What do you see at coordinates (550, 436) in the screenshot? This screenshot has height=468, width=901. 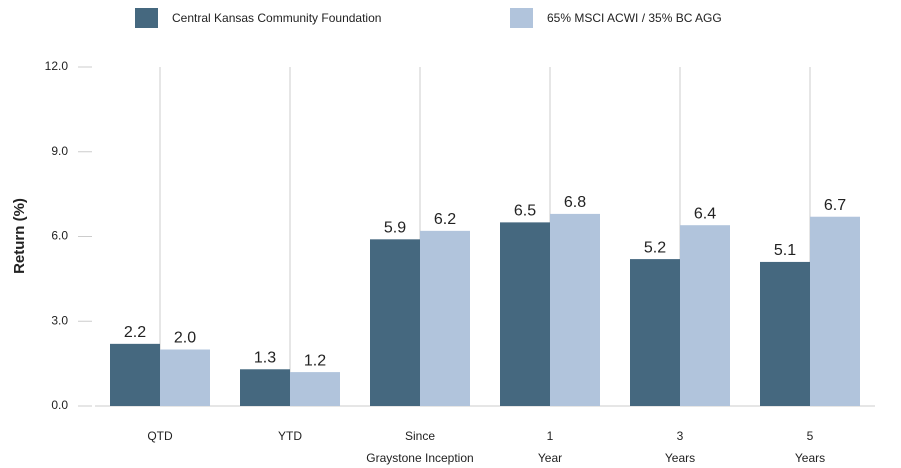 I see `x-tick-label: 1` at bounding box center [550, 436].